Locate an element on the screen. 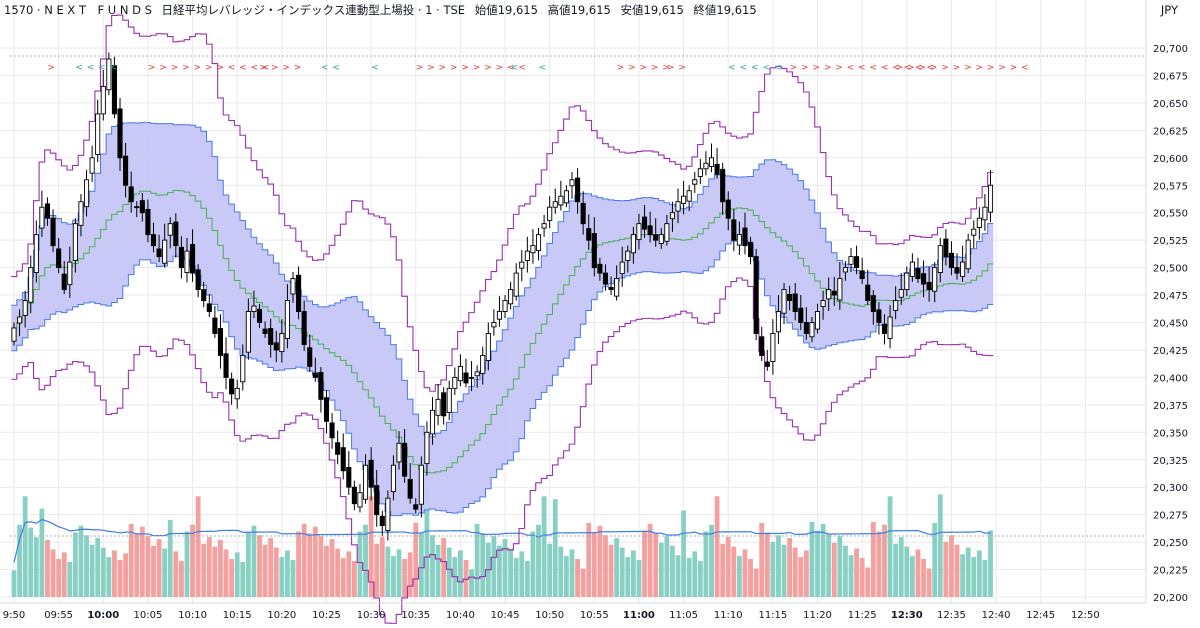 The width and height of the screenshot is (1200, 628). time-tick-label: 12:45 is located at coordinates (1040, 615).